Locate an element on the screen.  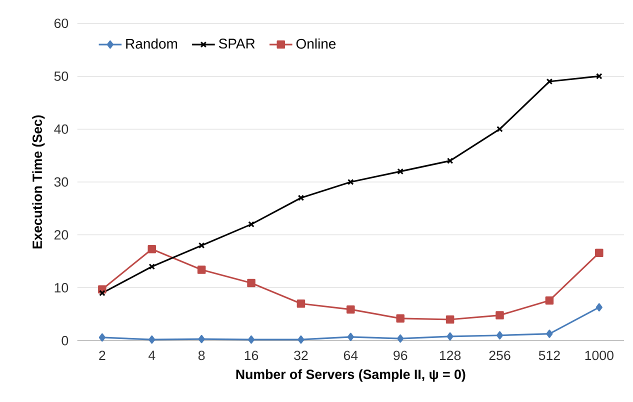
y-tick-label: 40 is located at coordinates (61, 129).